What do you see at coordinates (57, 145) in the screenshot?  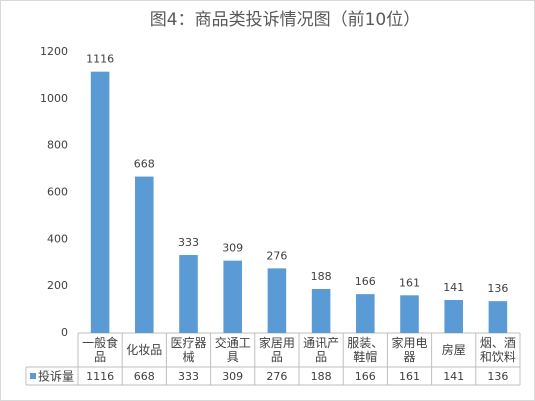 I see `y-tick-label: 800` at bounding box center [57, 145].